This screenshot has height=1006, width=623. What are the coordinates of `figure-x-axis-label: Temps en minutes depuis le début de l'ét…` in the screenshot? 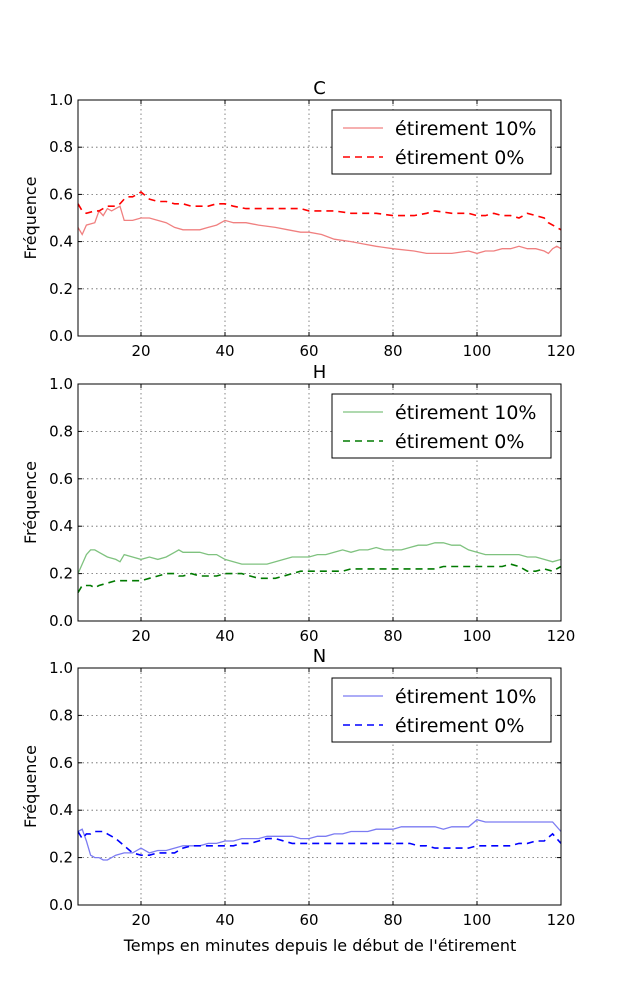 It's located at (320, 945).